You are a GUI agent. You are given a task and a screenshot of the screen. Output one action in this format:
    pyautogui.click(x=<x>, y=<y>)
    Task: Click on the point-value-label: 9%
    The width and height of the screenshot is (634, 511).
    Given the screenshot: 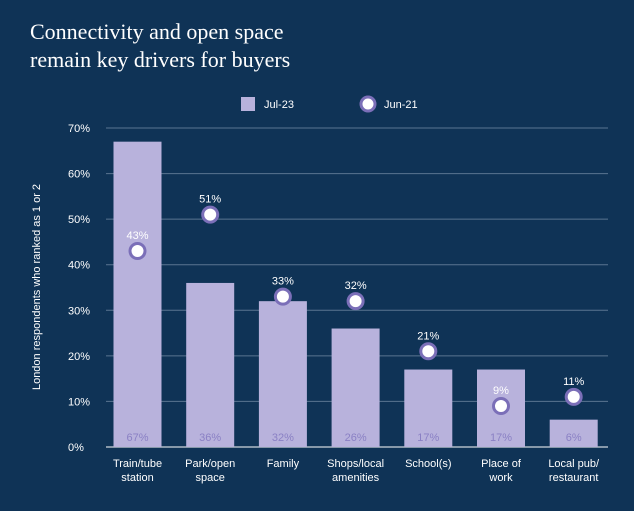 What is the action you would take?
    pyautogui.click(x=501, y=391)
    